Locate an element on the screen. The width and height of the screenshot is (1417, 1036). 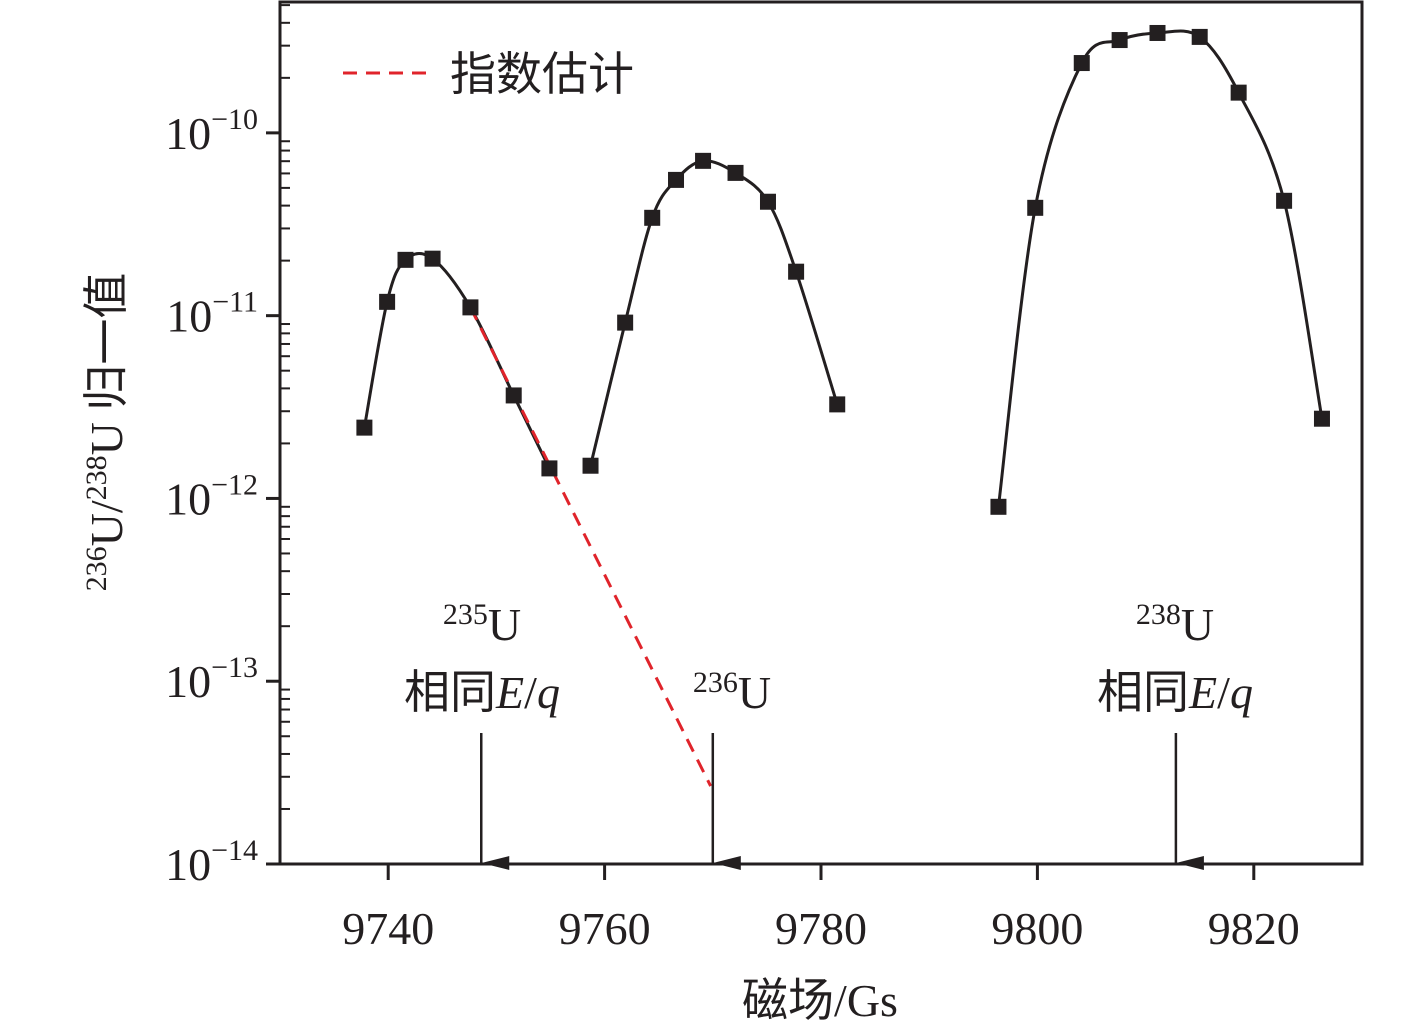
x-tick-label: 9780 is located at coordinates (821, 928).